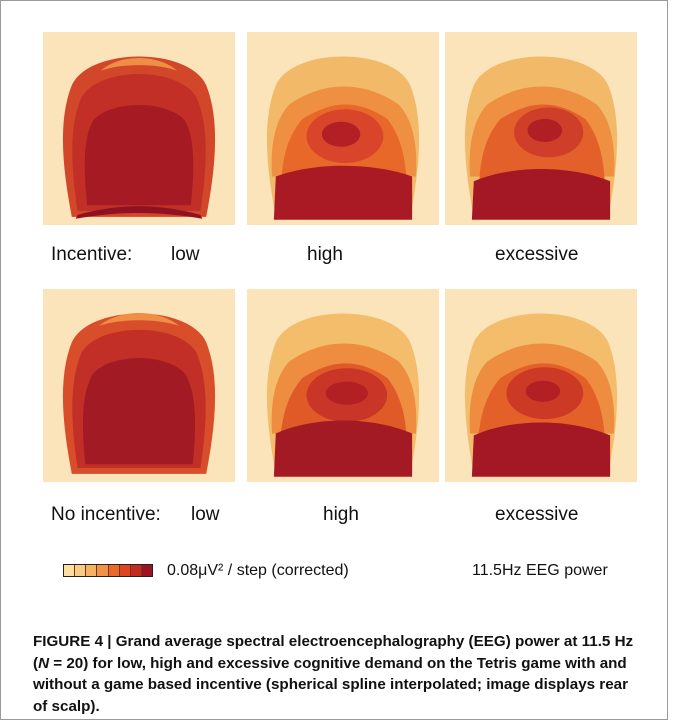 This screenshot has width=673, height=726. Describe the element at coordinates (44, 663) in the screenshot. I see `caption-n-variable: N` at that location.